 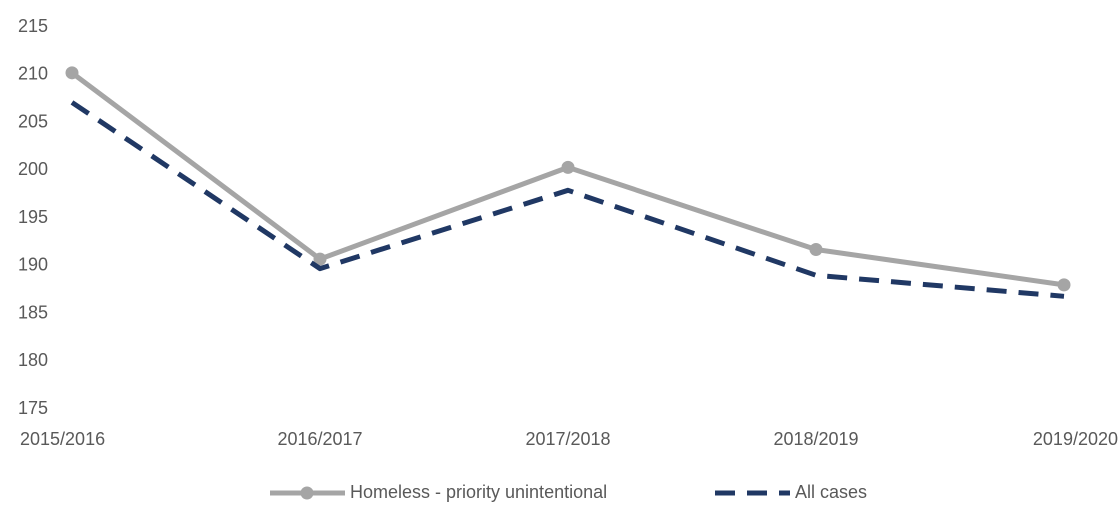 I want to click on y-tick-label: 180, so click(x=33, y=360).